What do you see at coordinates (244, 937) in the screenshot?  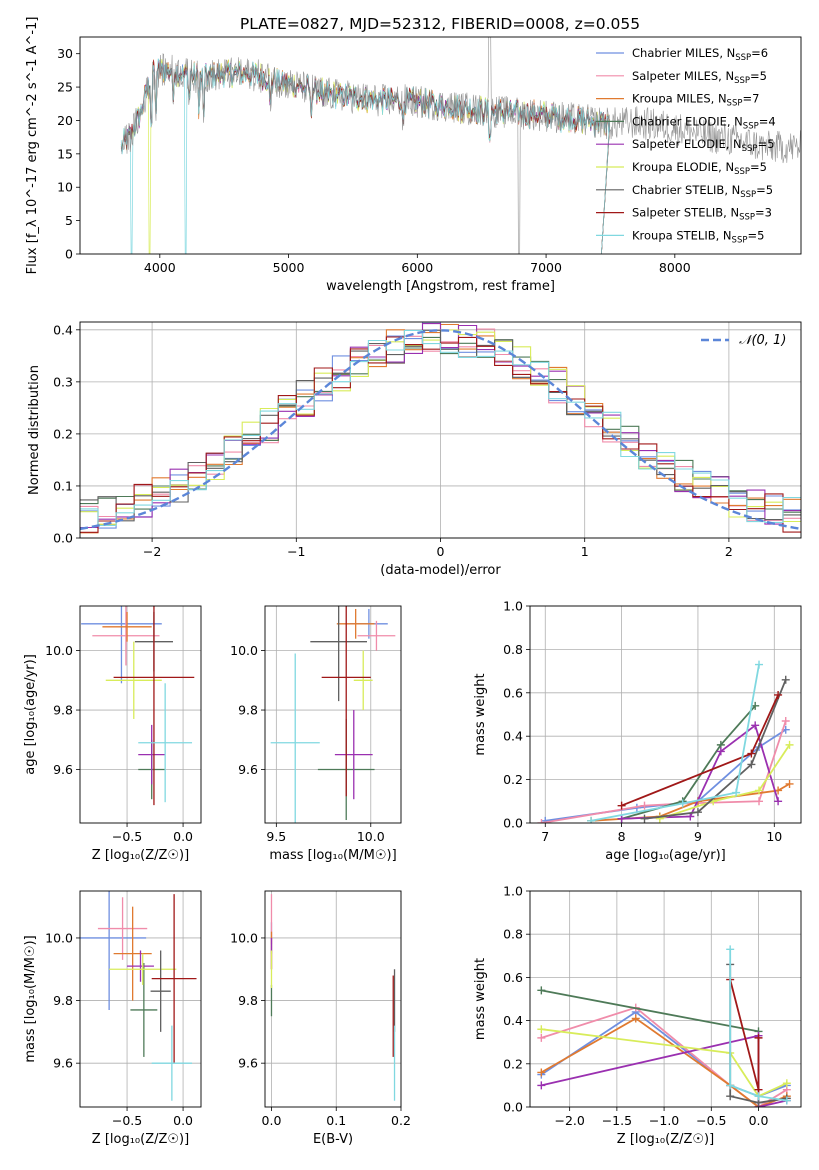 I see `mass_vs_ebv-y-tick-label: 10.0` at bounding box center [244, 937].